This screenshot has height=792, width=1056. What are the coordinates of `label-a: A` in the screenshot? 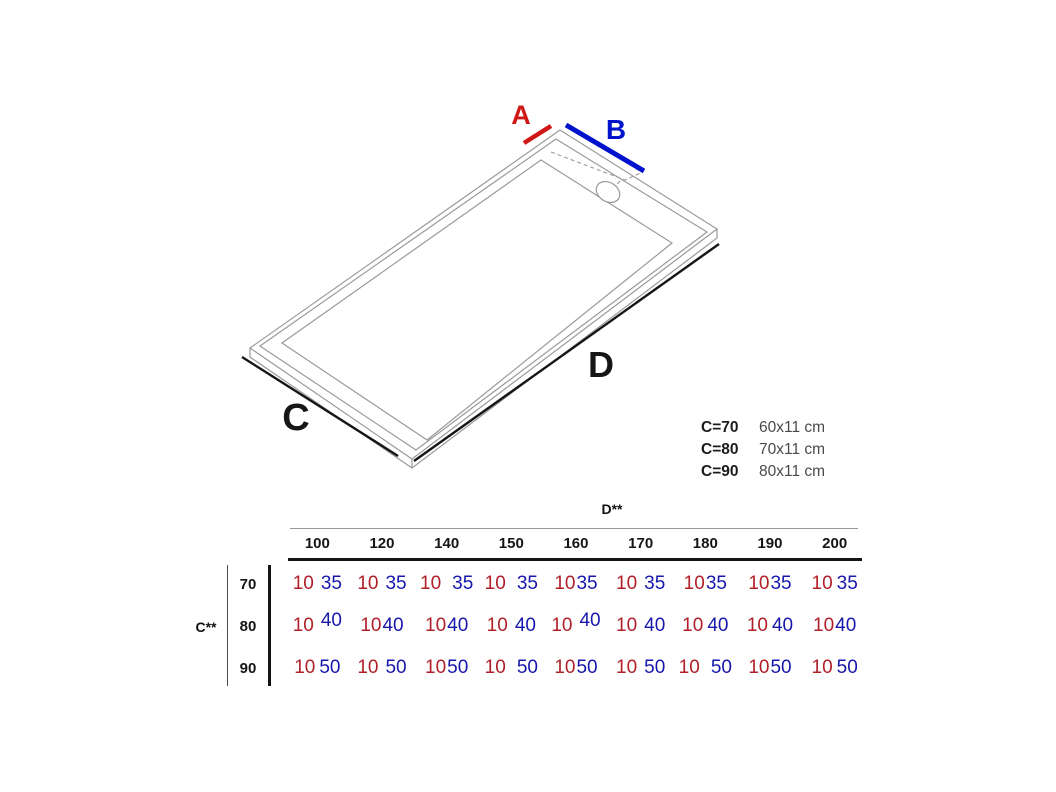 It's located at (521, 115).